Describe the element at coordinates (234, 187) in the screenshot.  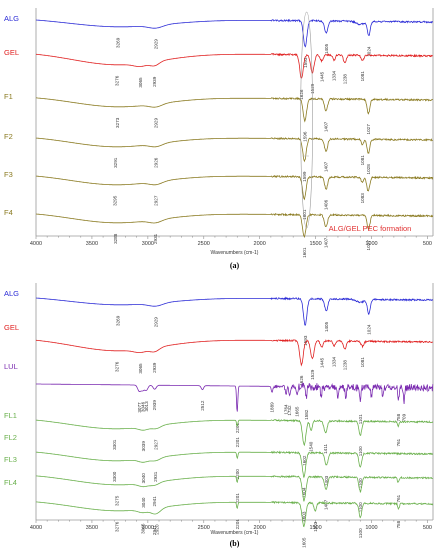
I see `series-line-f3` at that location.